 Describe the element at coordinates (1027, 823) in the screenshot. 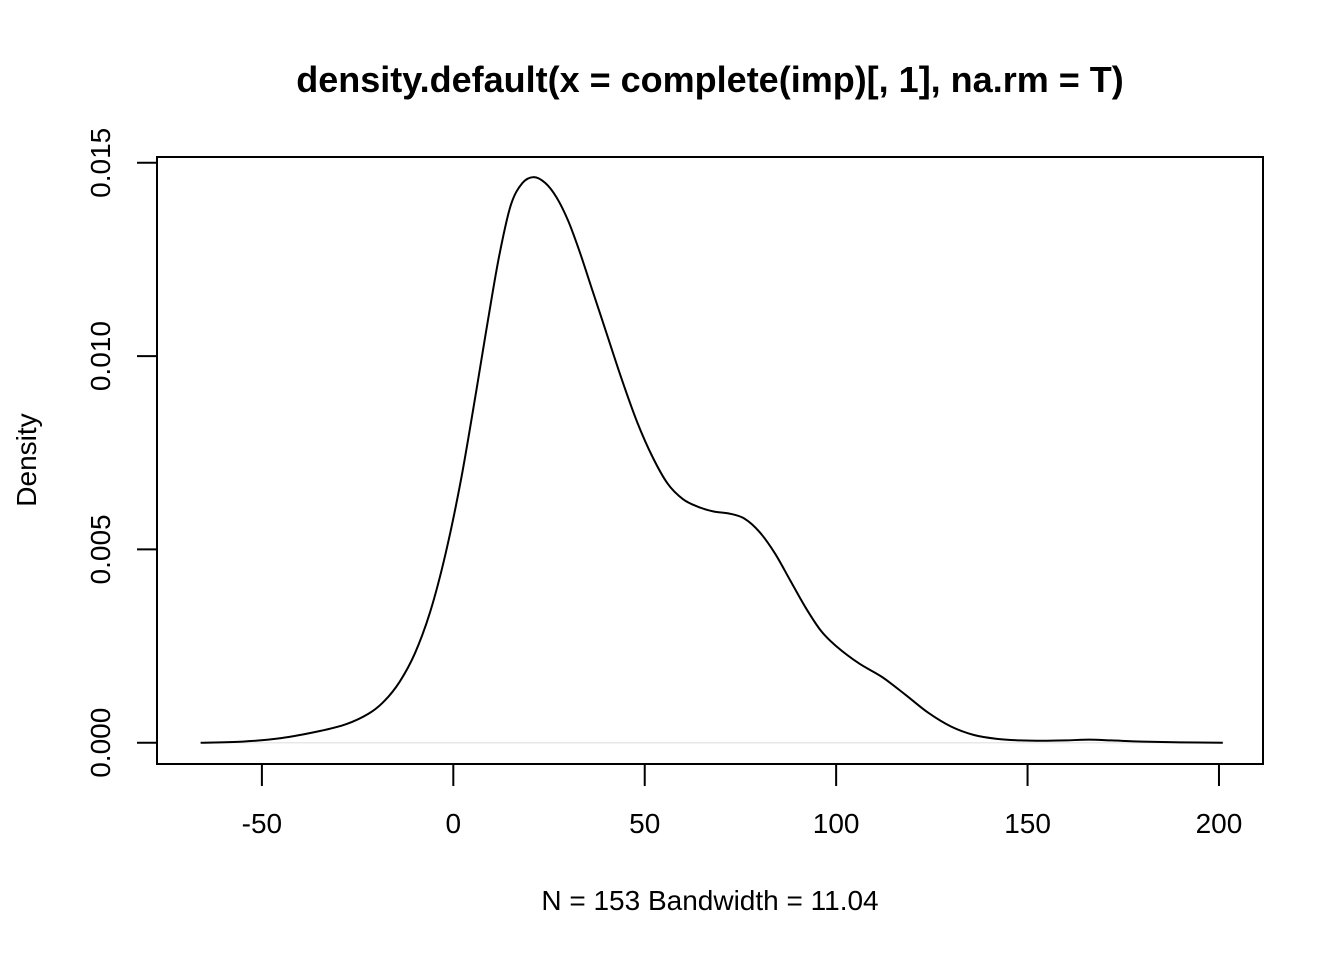

I see `x-tick-label: 150` at that location.